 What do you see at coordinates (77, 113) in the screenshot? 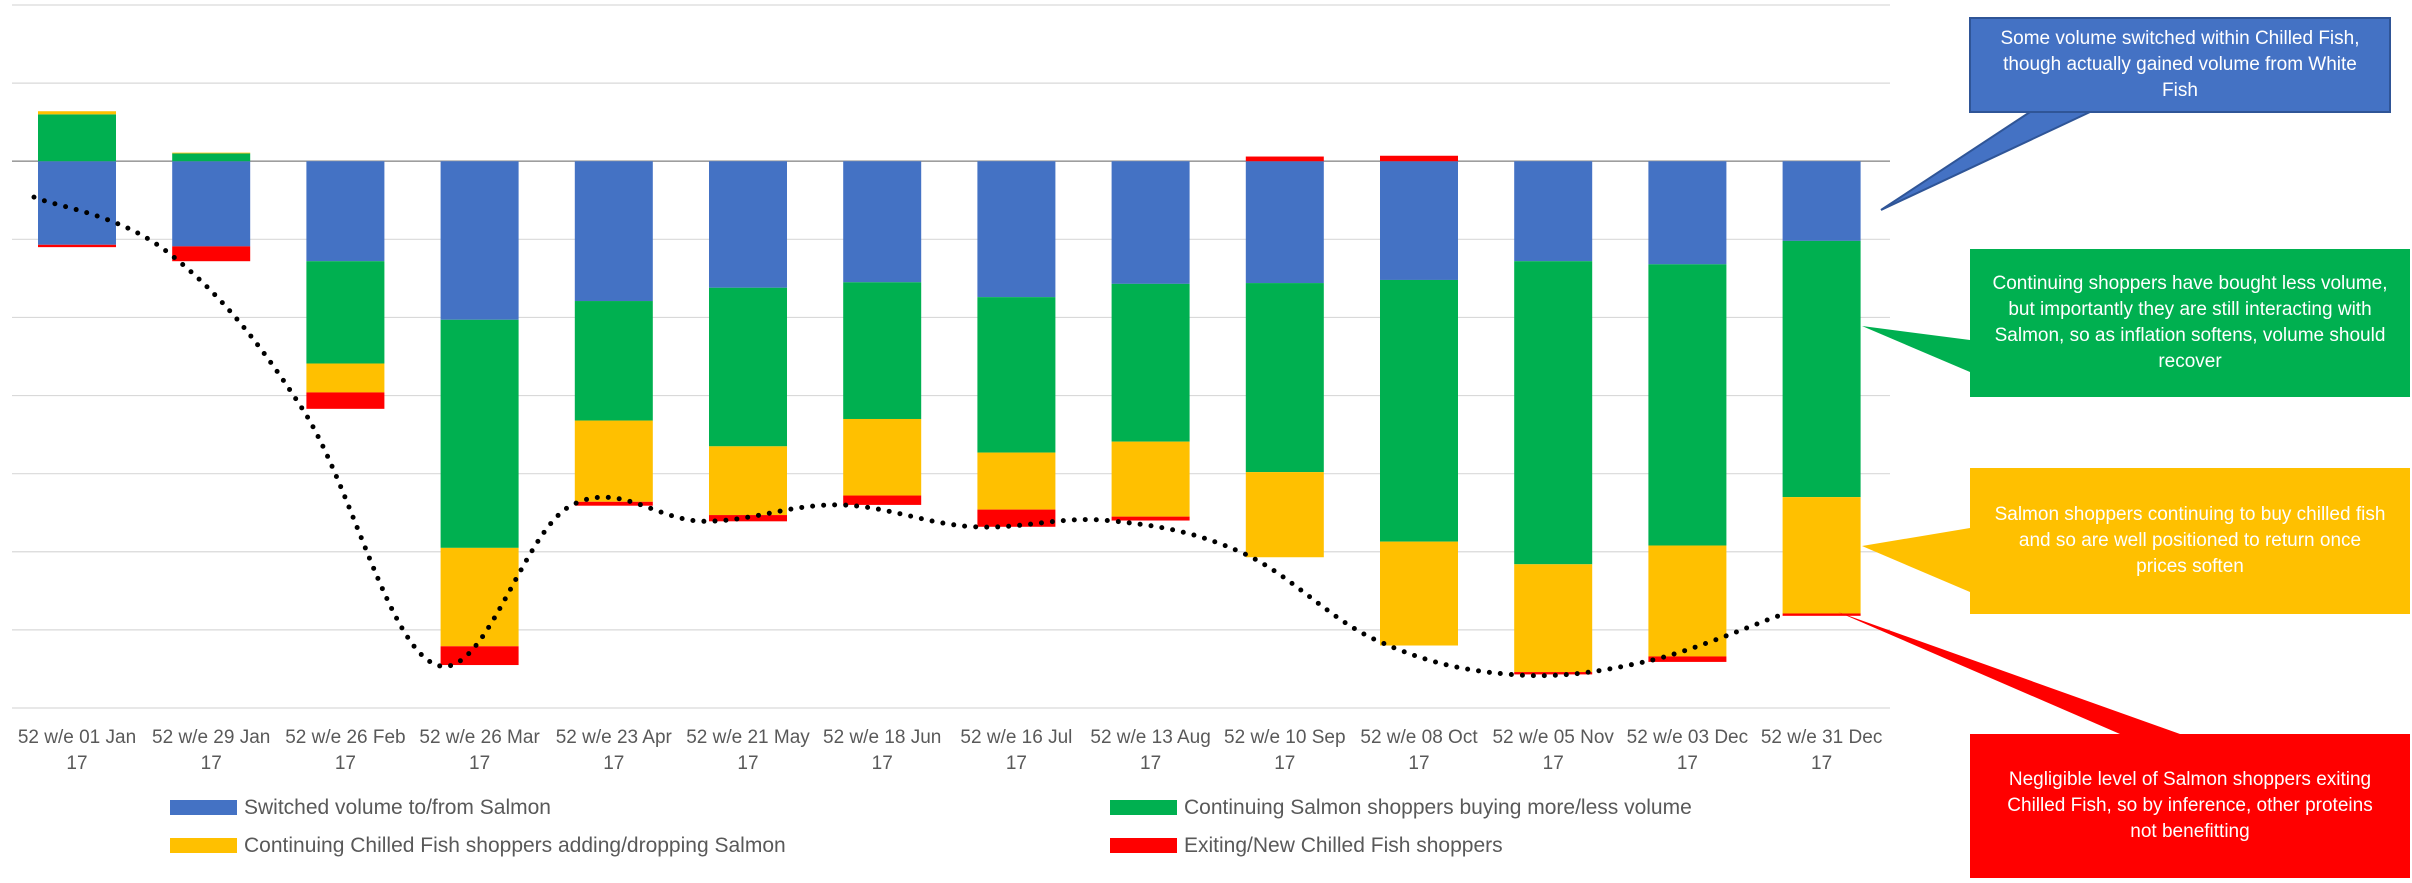
I see `bar-segment-s2-c0` at bounding box center [77, 113].